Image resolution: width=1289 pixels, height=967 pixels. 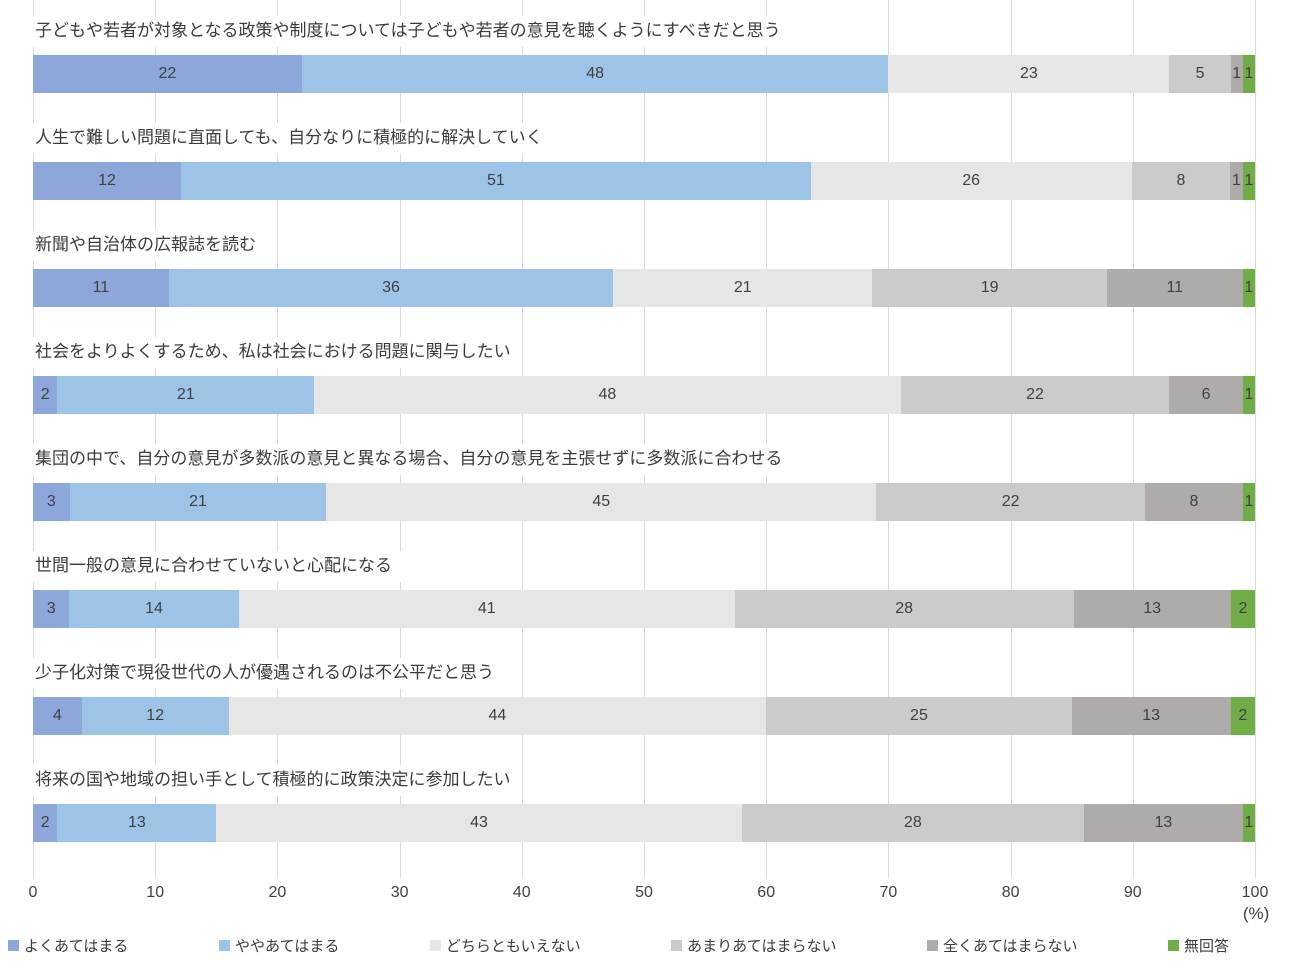 I want to click on legend-item-よくあてはまる: よくあてはまる, so click(x=68, y=945).